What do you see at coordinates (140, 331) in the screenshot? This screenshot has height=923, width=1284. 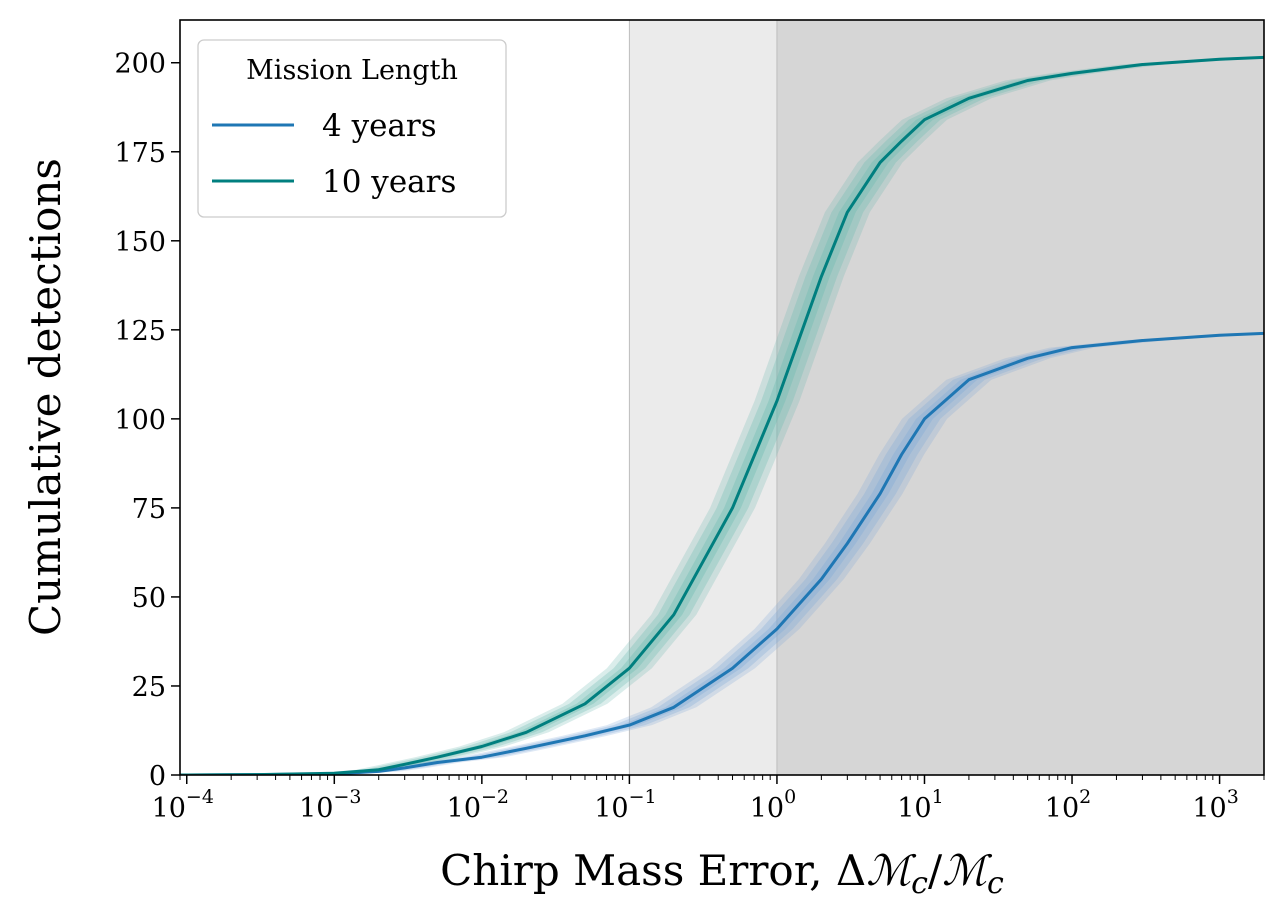 I see `y-tick-label-5: 125` at bounding box center [140, 331].